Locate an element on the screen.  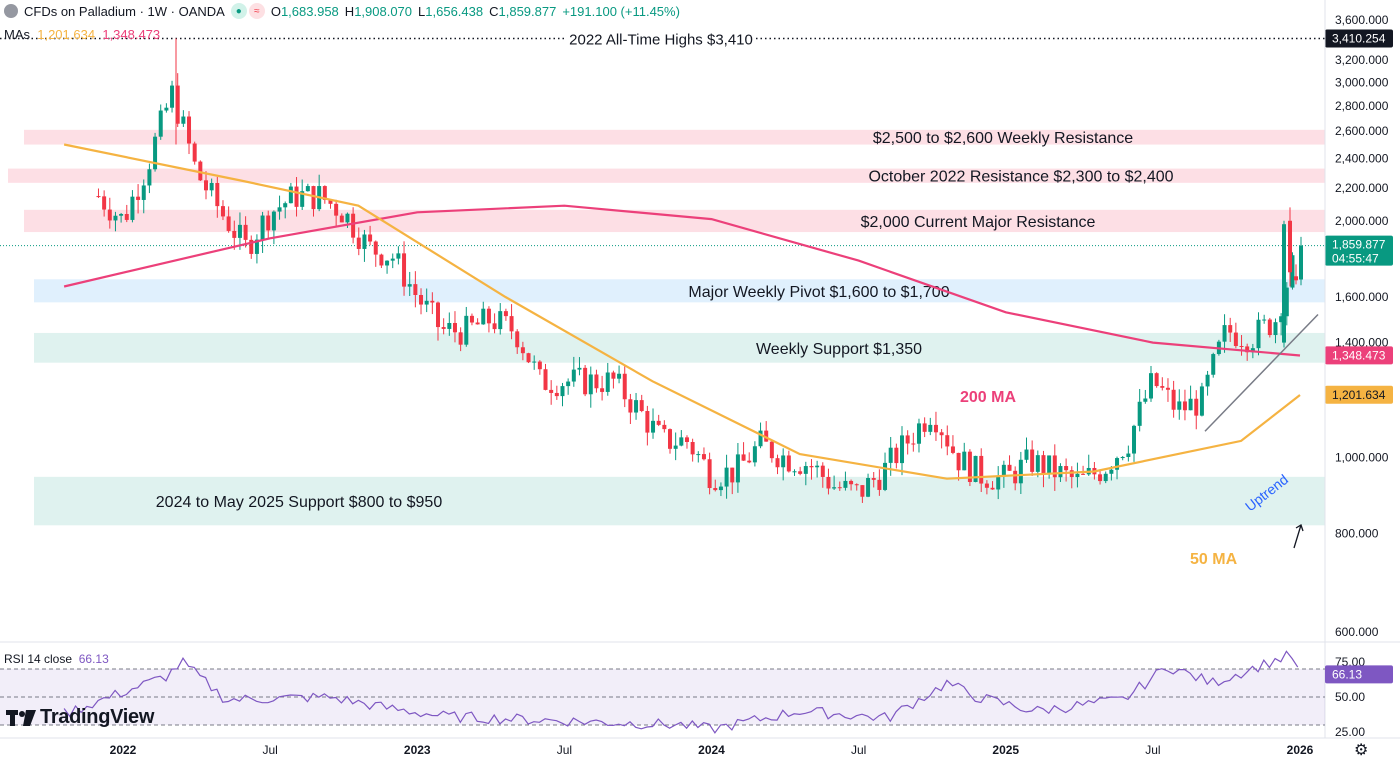
ma200-price-tag: 1,348.473 is located at coordinates (1359, 355).